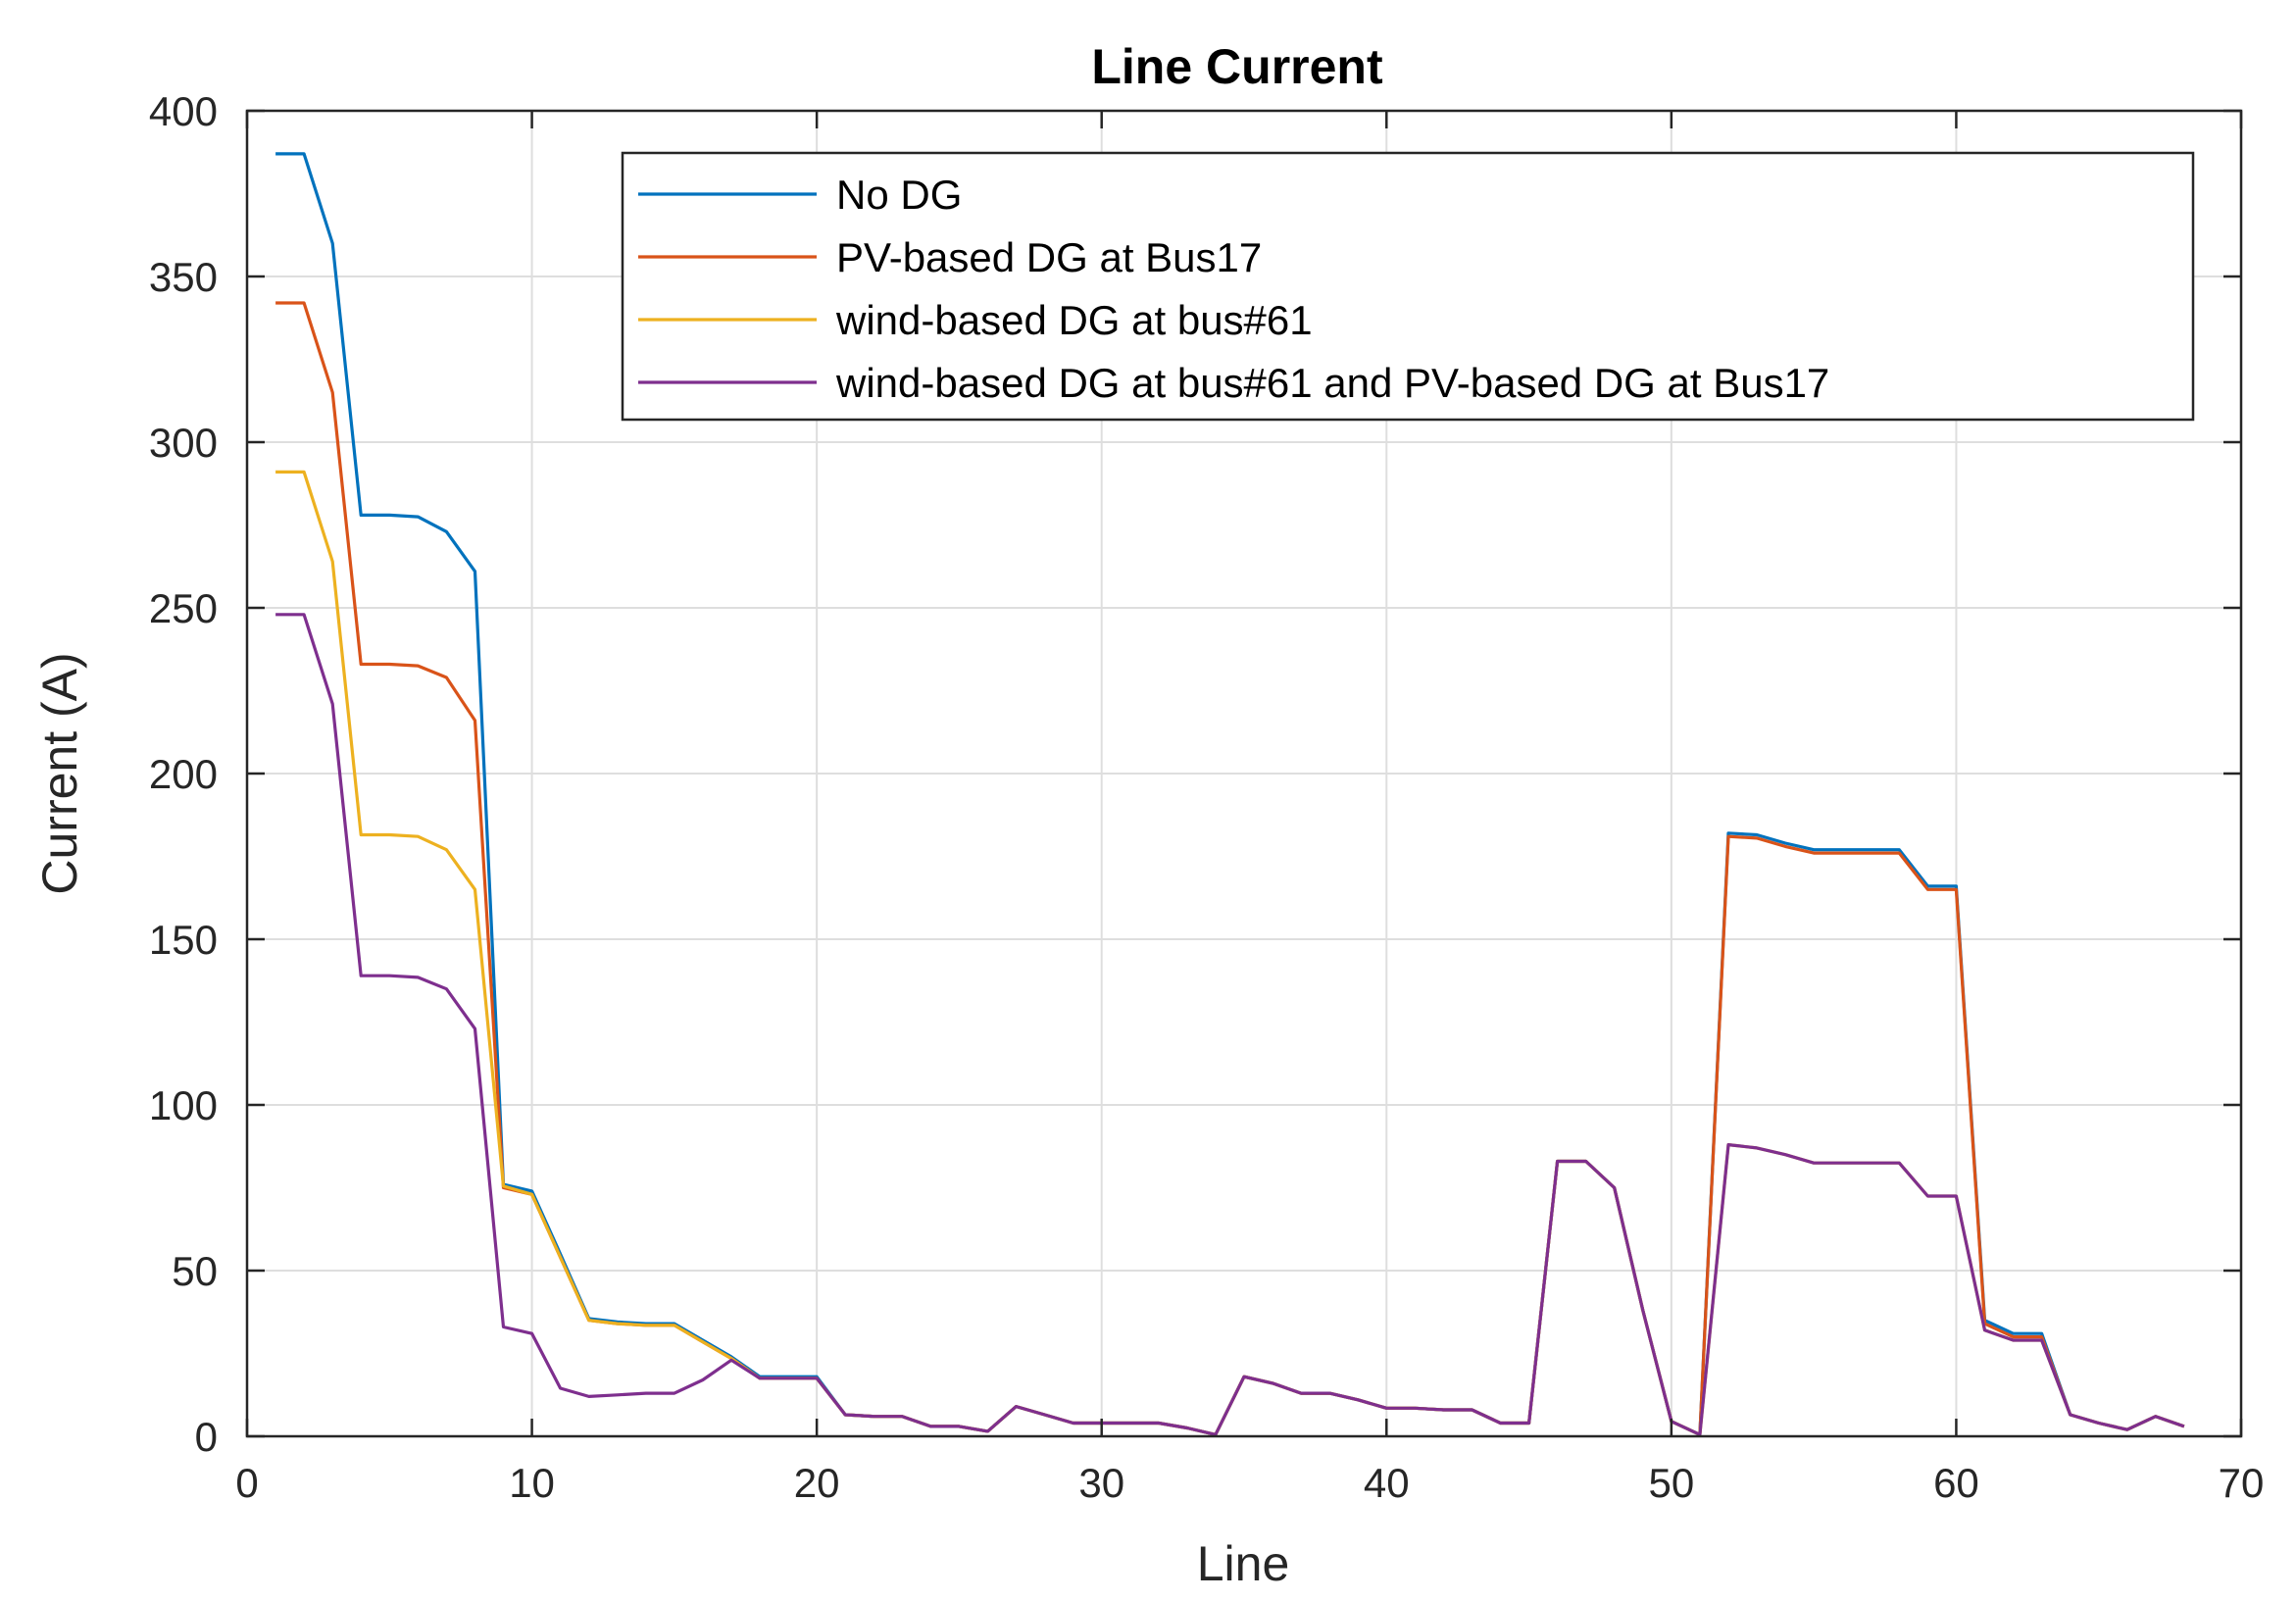 This screenshot has width=2296, height=1601. What do you see at coordinates (183, 774) in the screenshot?
I see `y-tick-label: 200` at bounding box center [183, 774].